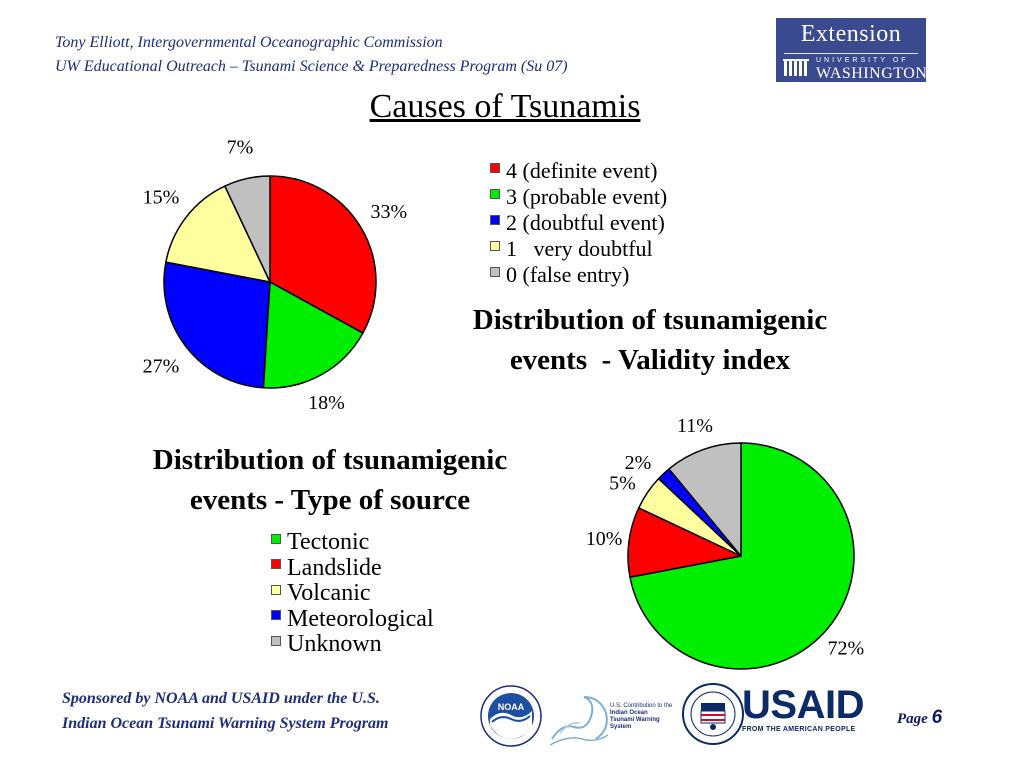 The height and width of the screenshot is (768, 1024). Describe the element at coordinates (511, 716) in the screenshot. I see `noaa-logo: NOAA` at that location.